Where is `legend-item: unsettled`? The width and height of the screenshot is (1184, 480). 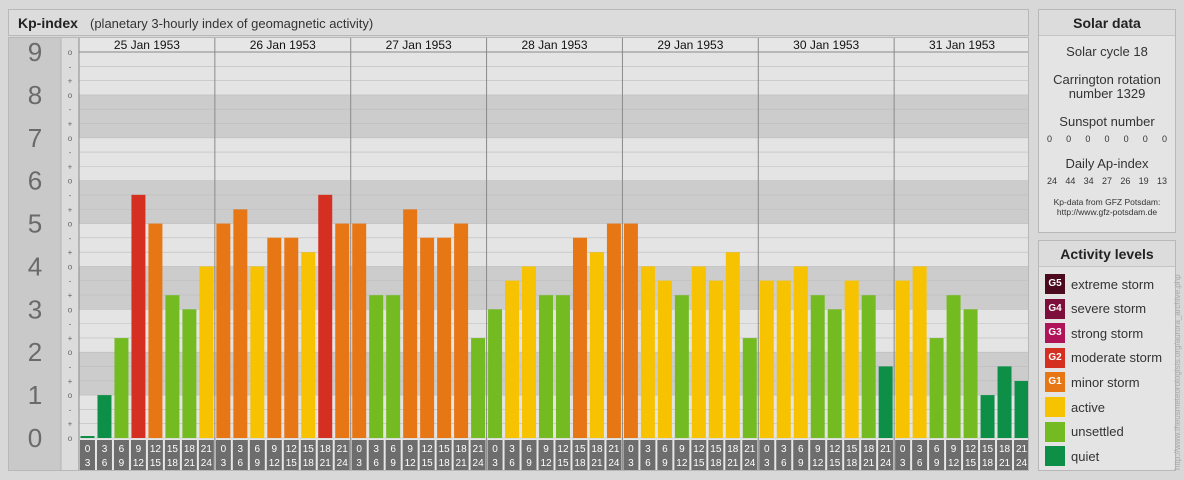
legend-item: unsettled is located at coordinates (1084, 431).